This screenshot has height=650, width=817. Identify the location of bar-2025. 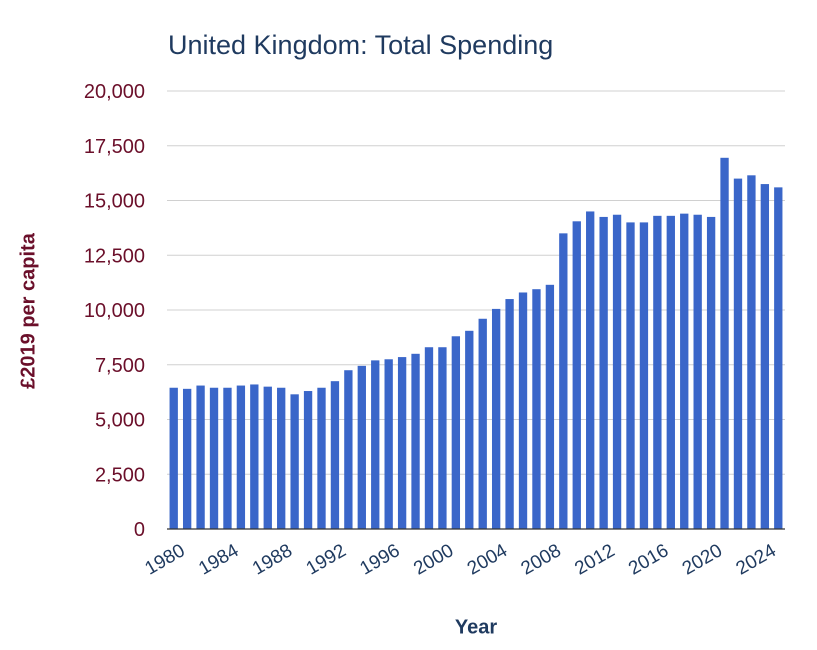
(778, 358).